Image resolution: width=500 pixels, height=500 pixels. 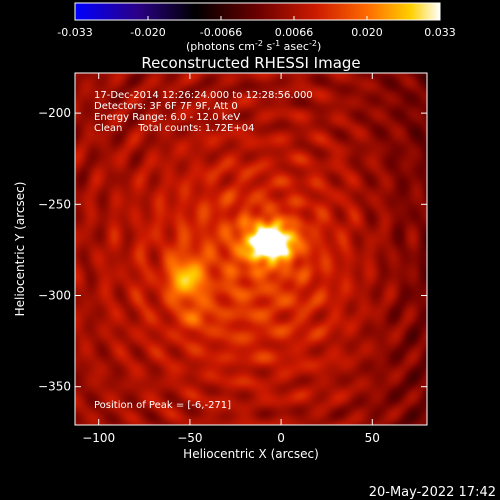 What do you see at coordinates (162, 405) in the screenshot?
I see `annotation-peak-position: Position of Peak = [-6,-271]` at bounding box center [162, 405].